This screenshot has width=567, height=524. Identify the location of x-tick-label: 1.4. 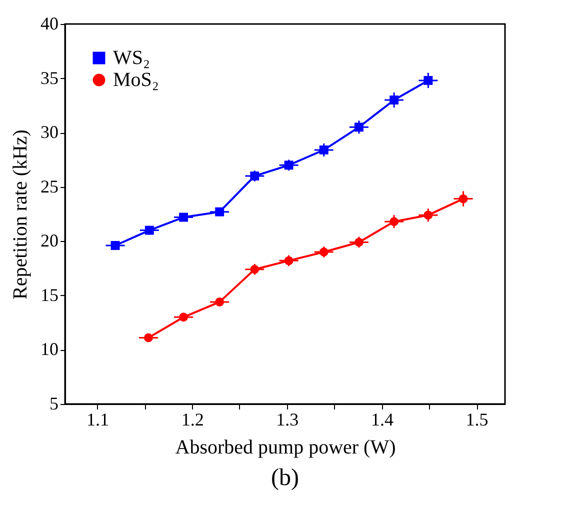
(382, 420).